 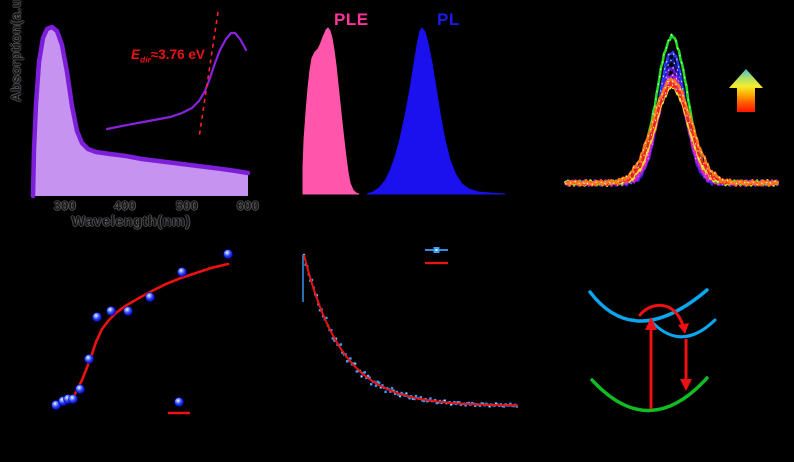 I want to click on relaxation-arrow, so click(x=663, y=318).